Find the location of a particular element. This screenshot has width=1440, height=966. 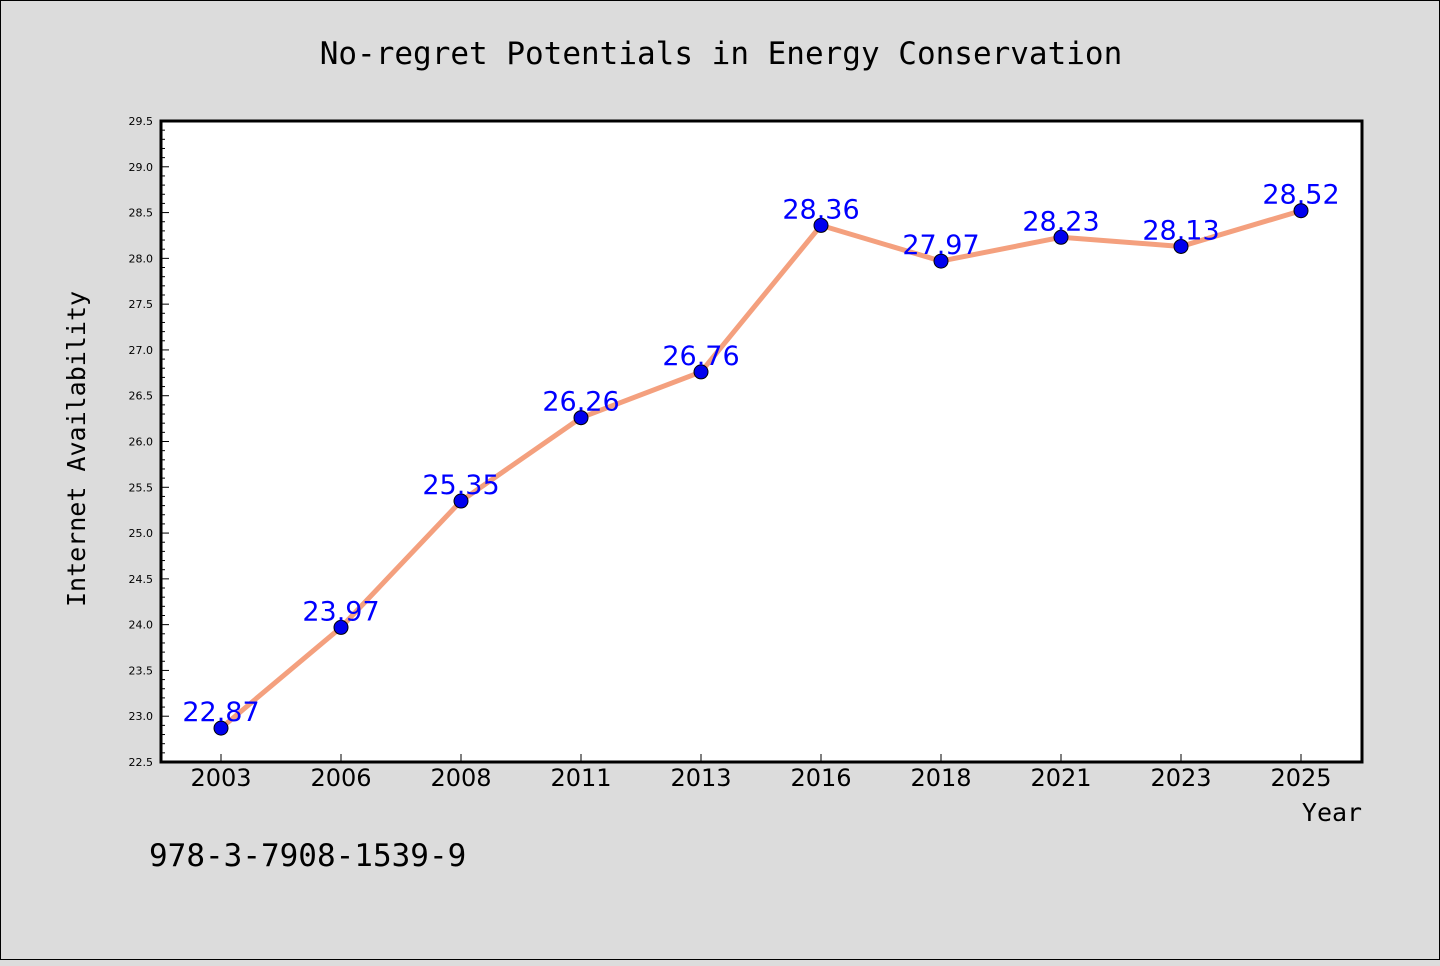

y-tick-label: 25.0 is located at coordinates (141, 533).